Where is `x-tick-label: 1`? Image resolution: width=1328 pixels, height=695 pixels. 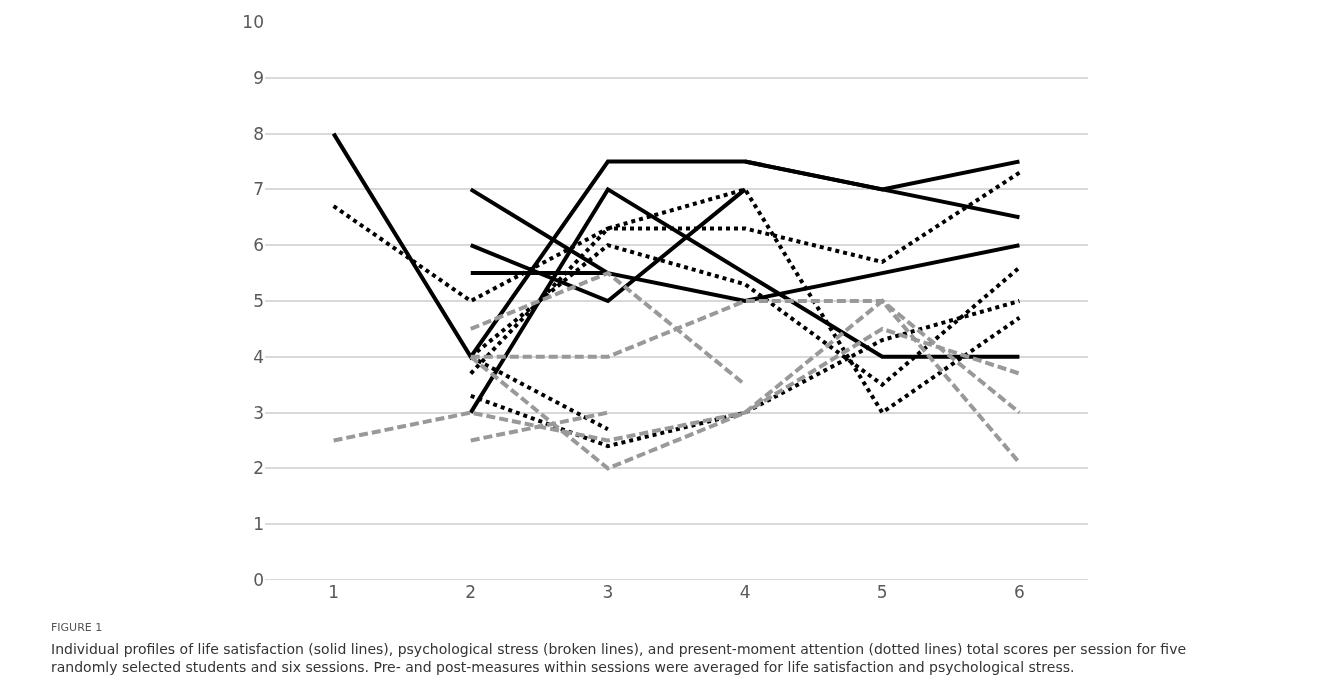
x-tick-label: 1 is located at coordinates (333, 592).